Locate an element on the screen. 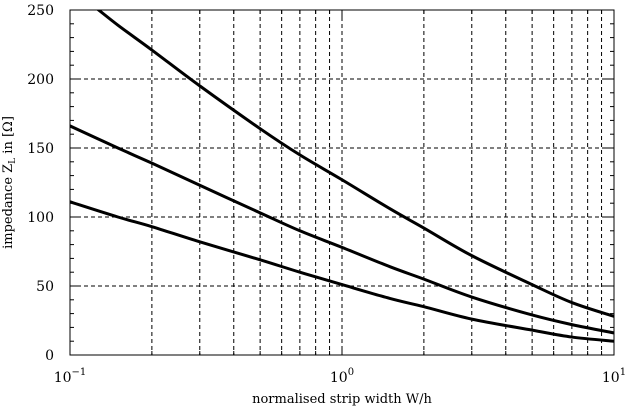  y-tick-label: 250 is located at coordinates (40, 11).